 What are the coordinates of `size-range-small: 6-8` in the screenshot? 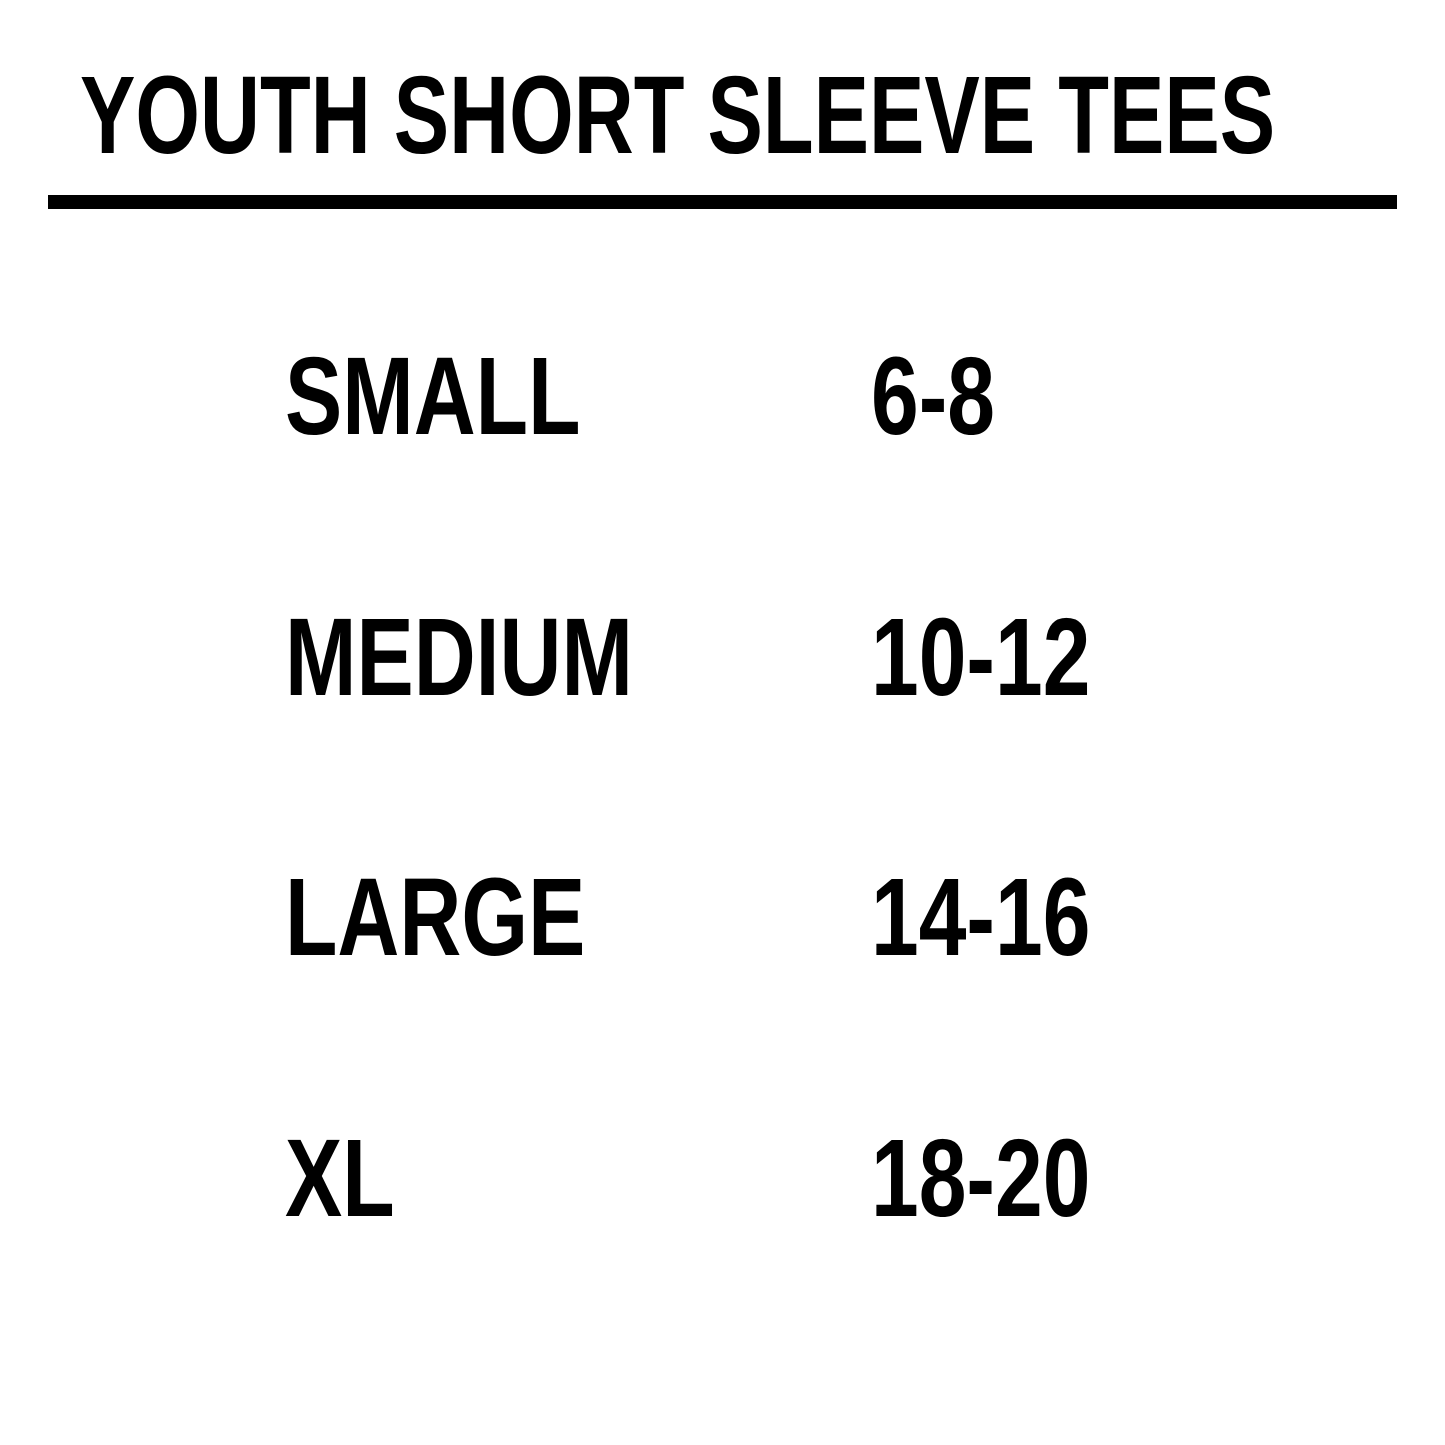 It's located at (933, 396).